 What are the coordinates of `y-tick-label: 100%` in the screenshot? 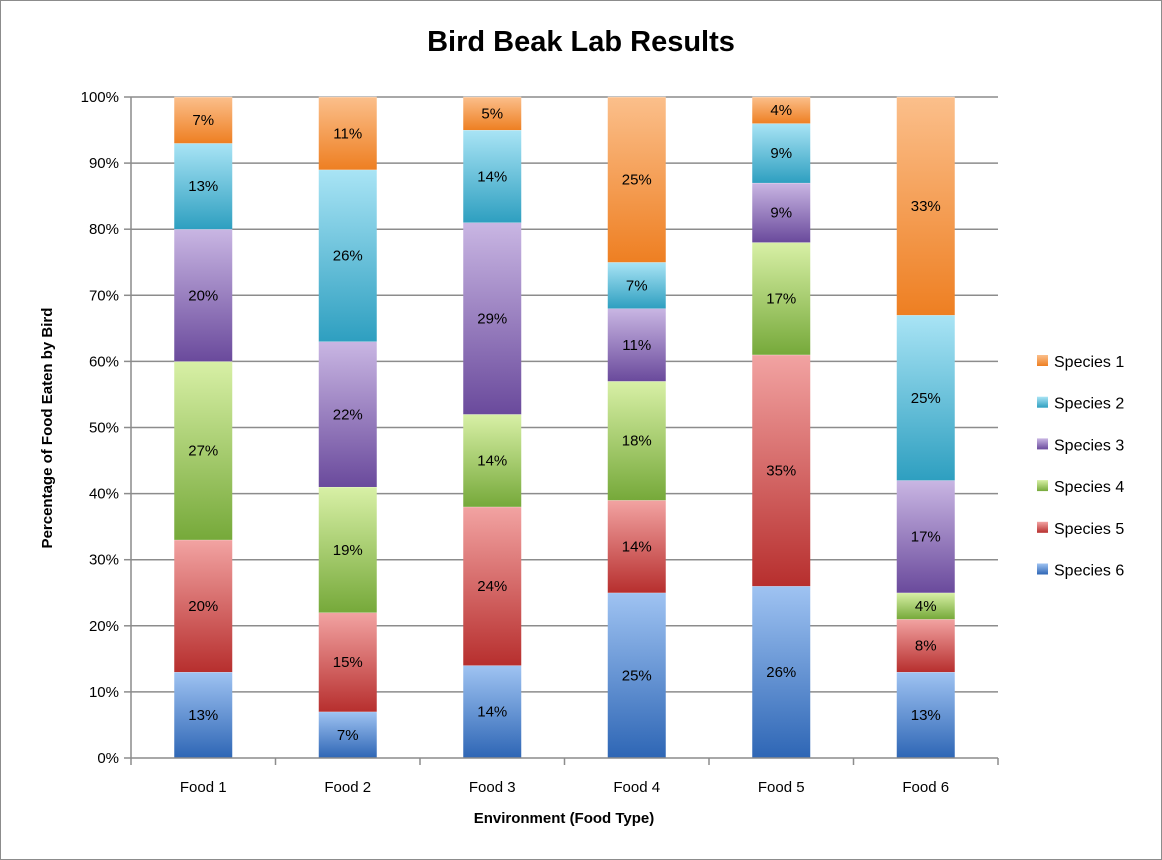 It's located at (100, 97).